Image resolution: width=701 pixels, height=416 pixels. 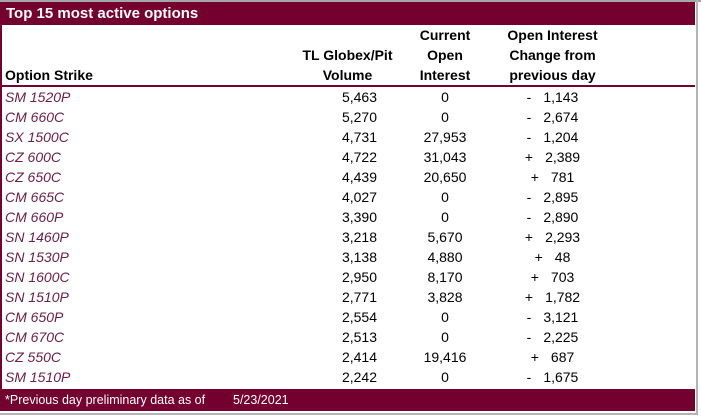 I want to click on column-header-label: Current, so click(x=445, y=35).